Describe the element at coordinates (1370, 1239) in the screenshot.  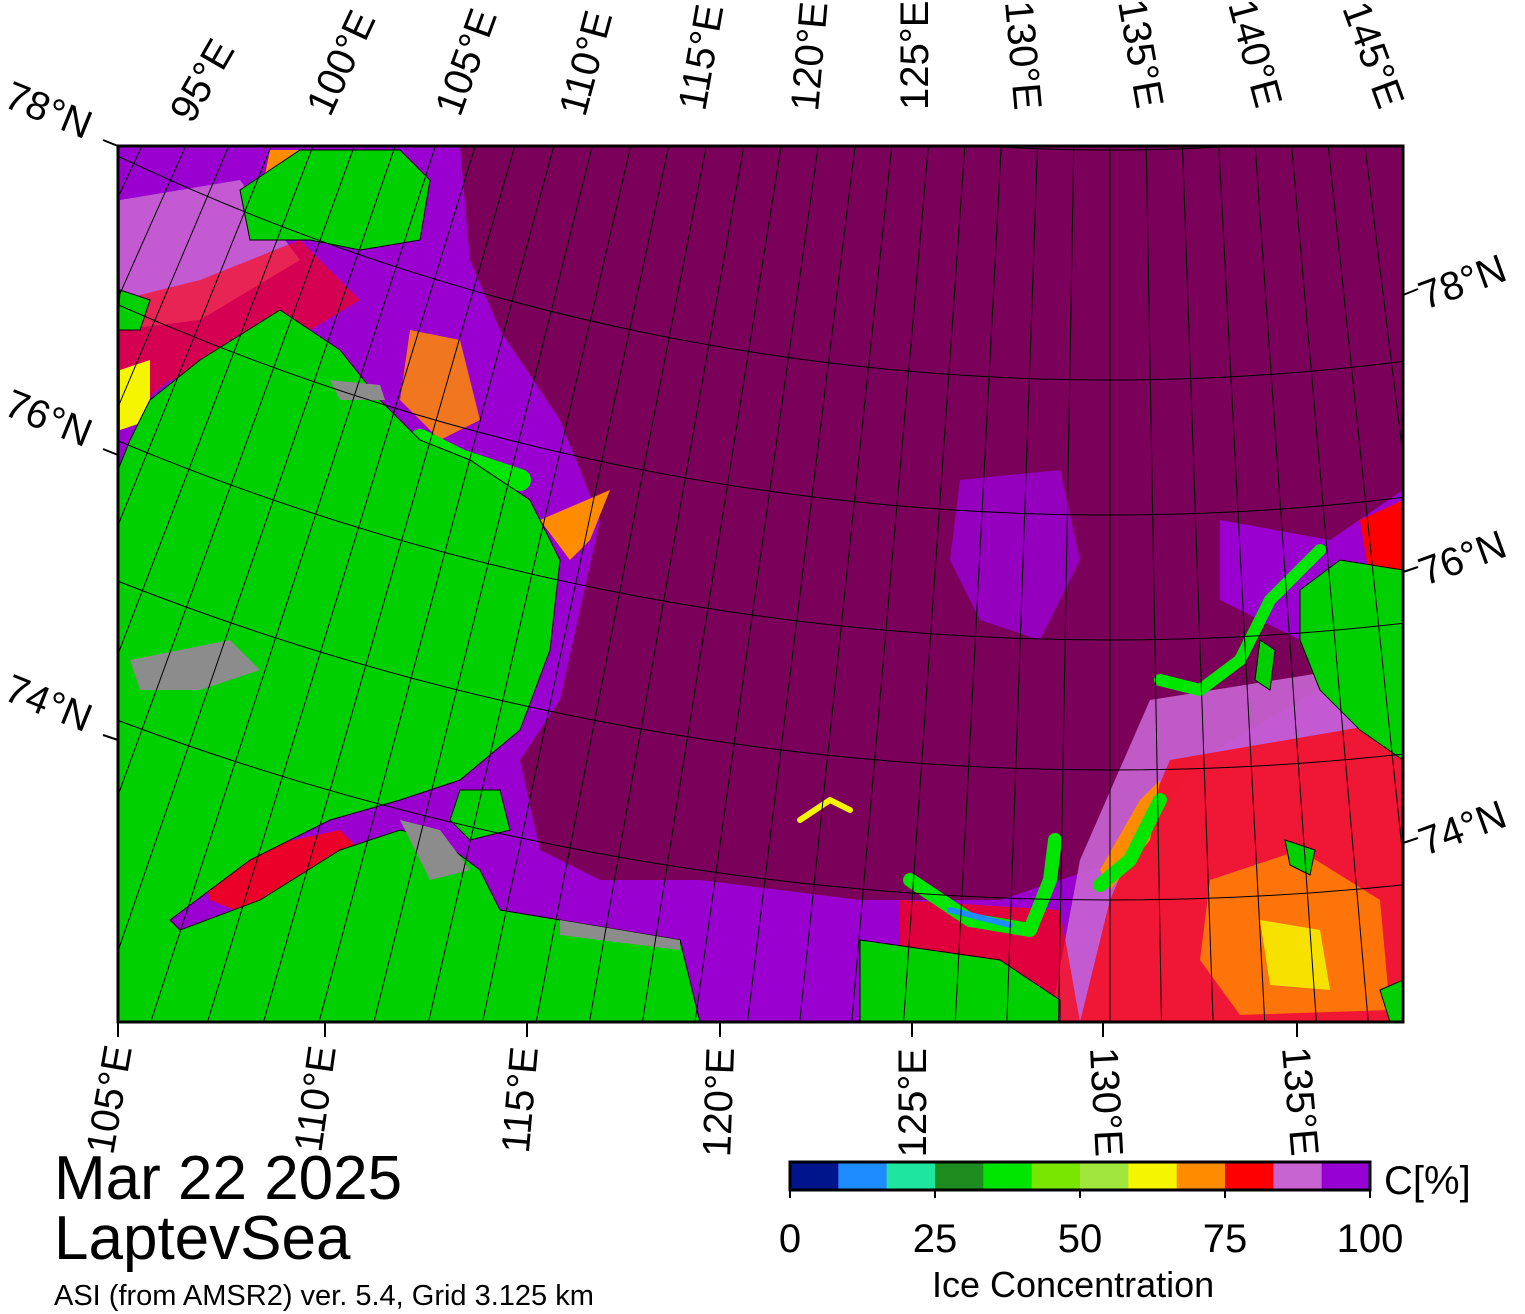
I see `colorbar-tick-label: 100` at that location.